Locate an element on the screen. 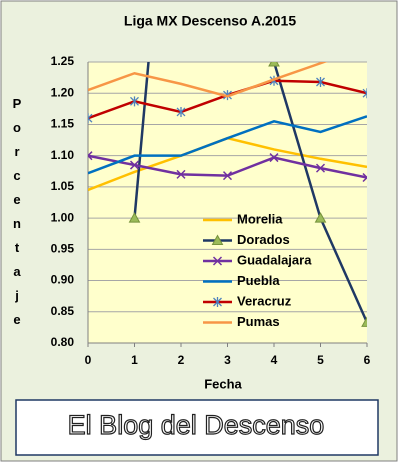  x-axis-label: Fecha is located at coordinates (223, 383).